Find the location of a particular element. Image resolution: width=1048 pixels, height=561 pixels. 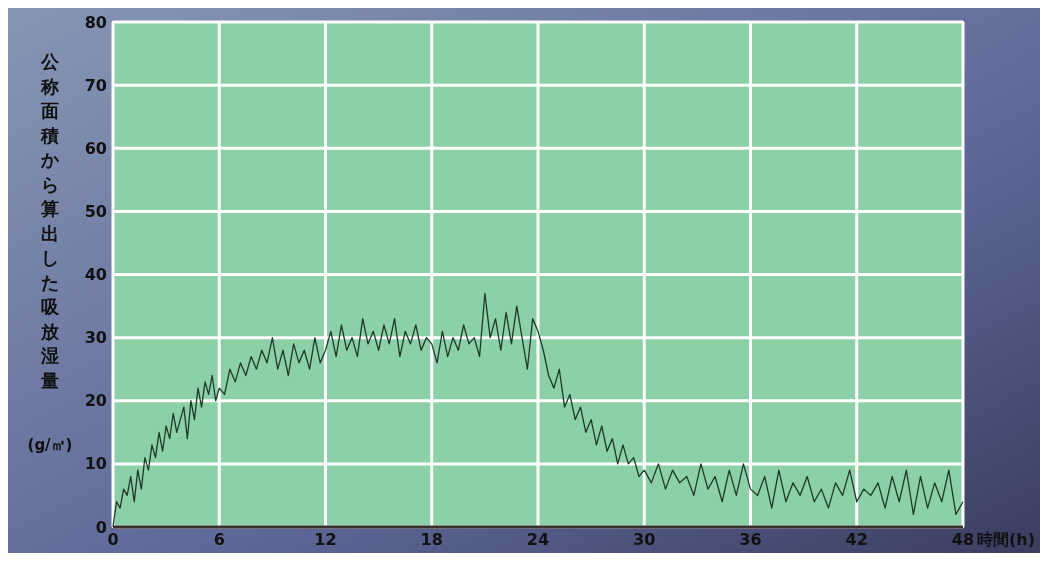

y-tick-label: 40 is located at coordinates (95, 275).